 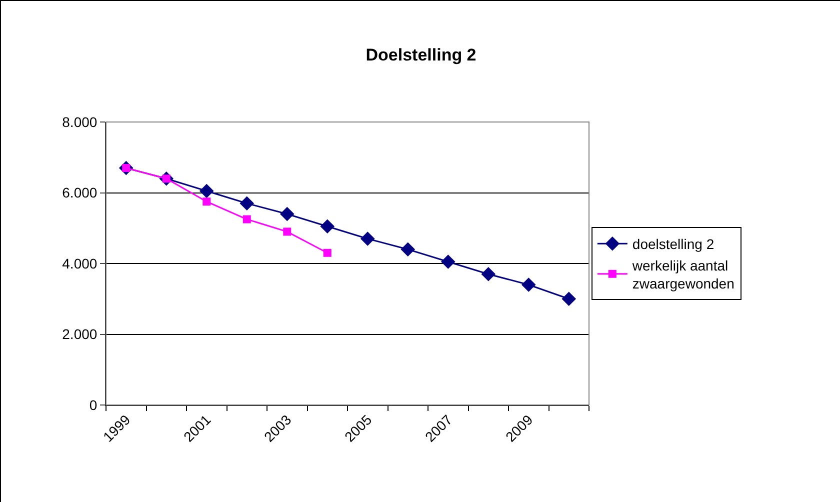 What do you see at coordinates (682, 274) in the screenshot?
I see `legend-label: werkelijk aantal zwaargewonden` at bounding box center [682, 274].